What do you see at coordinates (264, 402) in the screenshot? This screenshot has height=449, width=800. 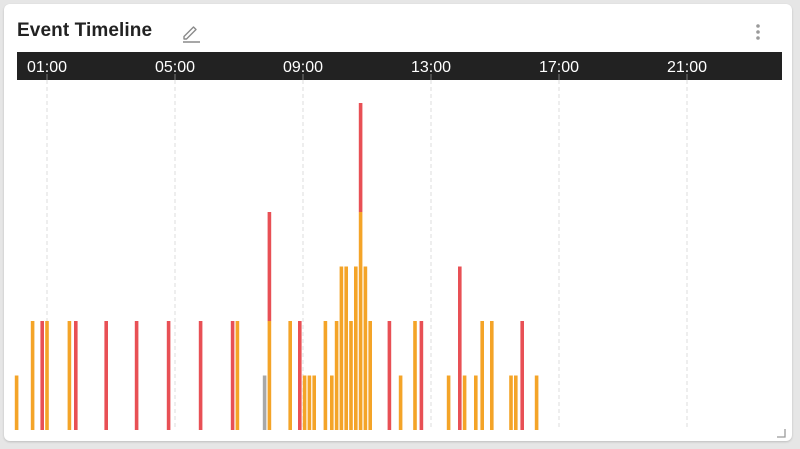 I see `event-bar-info` at bounding box center [264, 402].